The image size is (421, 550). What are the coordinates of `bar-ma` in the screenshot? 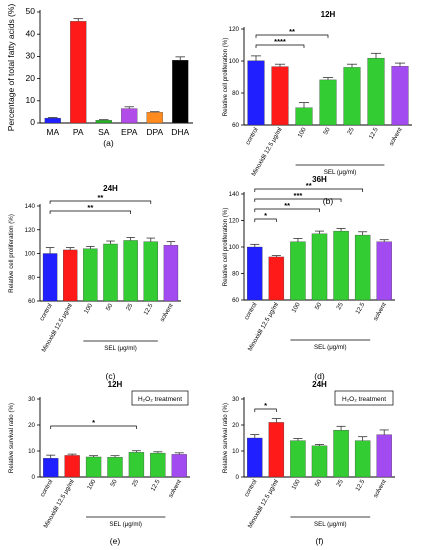 It's located at (52, 120).